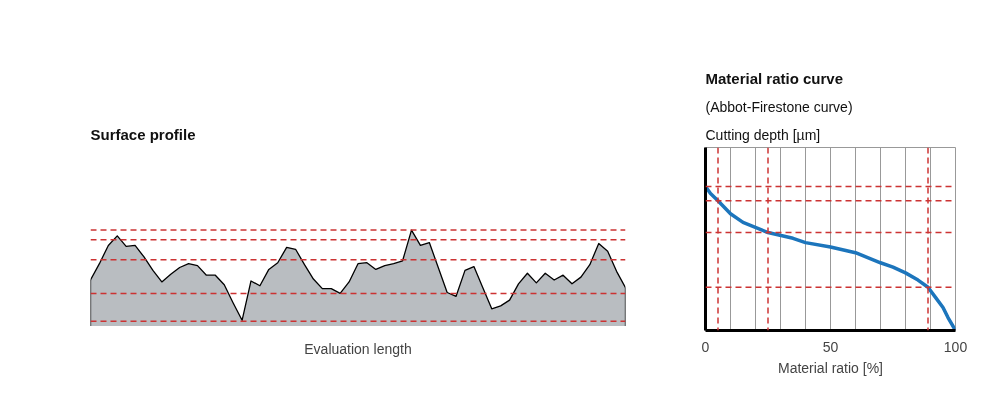 This screenshot has height=412, width=1006. I want to click on x-axis-title: Evaluation length, so click(358, 348).